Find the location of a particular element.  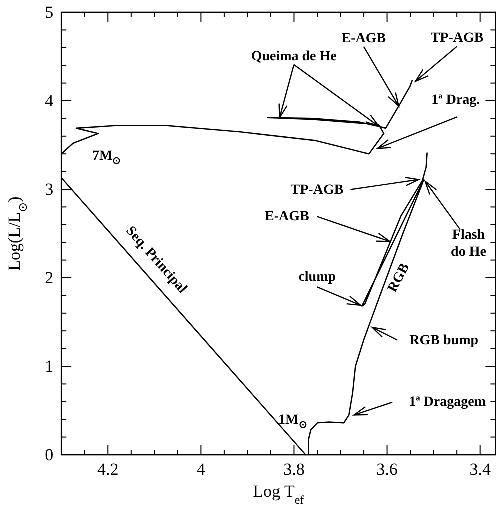

x-axis-title: Log T$_{ef}$ is located at coordinates (278, 494).